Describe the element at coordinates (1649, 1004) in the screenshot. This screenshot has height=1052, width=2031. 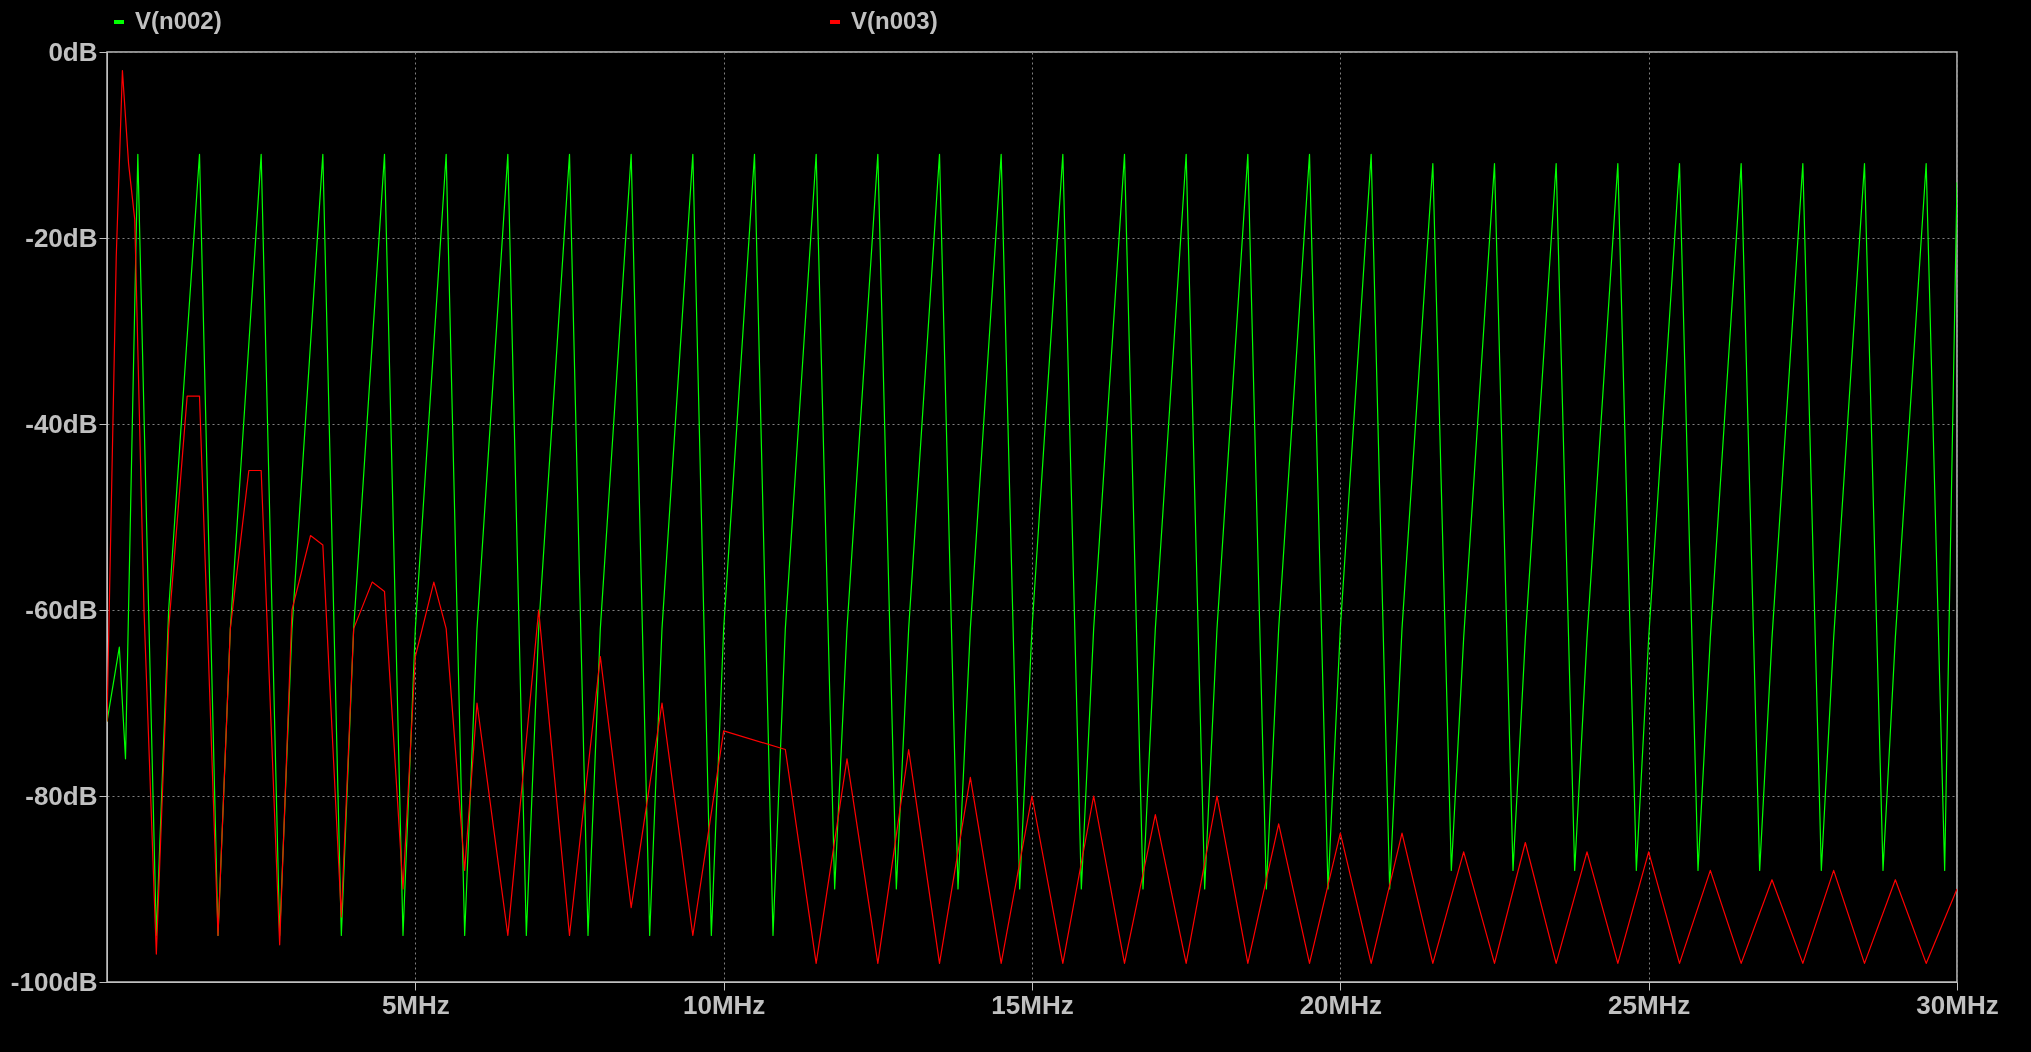
I see `x-tick-label: 25MHz` at that location.